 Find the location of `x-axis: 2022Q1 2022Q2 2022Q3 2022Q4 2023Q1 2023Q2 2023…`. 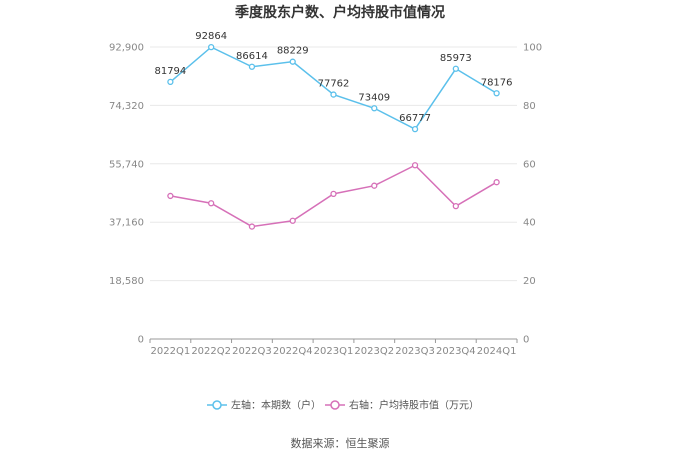

x-axis: 2022Q1 2022Q2 2022Q3 2022Q4 2023Q1 2023Q2 2023… is located at coordinates (333, 348).